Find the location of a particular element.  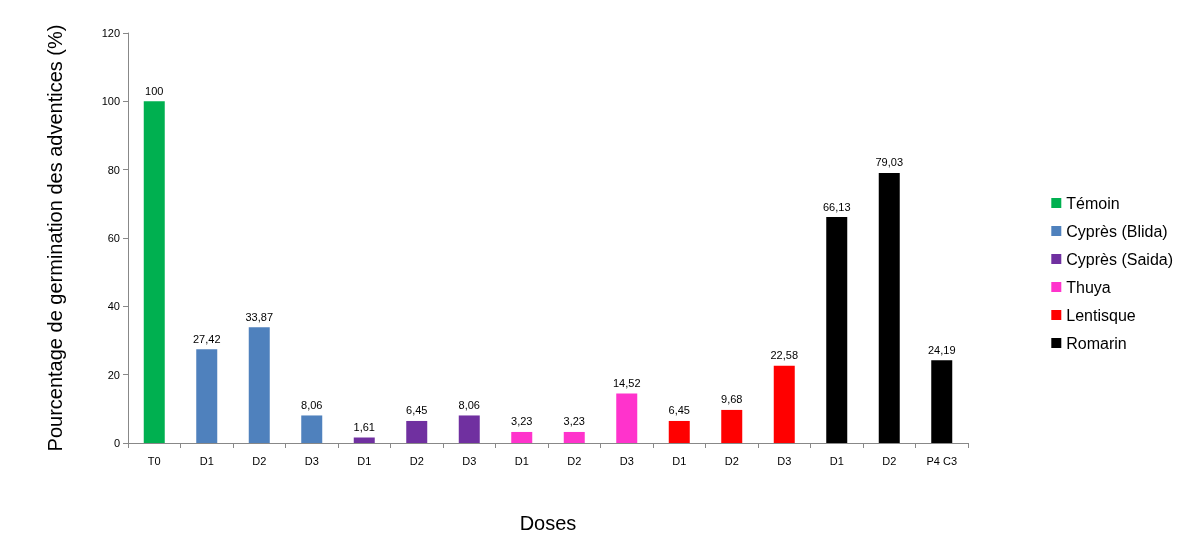

data-label: 14,52 is located at coordinates (626, 382).